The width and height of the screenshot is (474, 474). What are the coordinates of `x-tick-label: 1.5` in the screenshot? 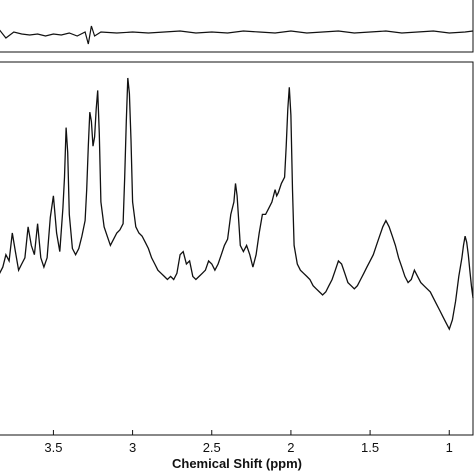 It's located at (370, 447).